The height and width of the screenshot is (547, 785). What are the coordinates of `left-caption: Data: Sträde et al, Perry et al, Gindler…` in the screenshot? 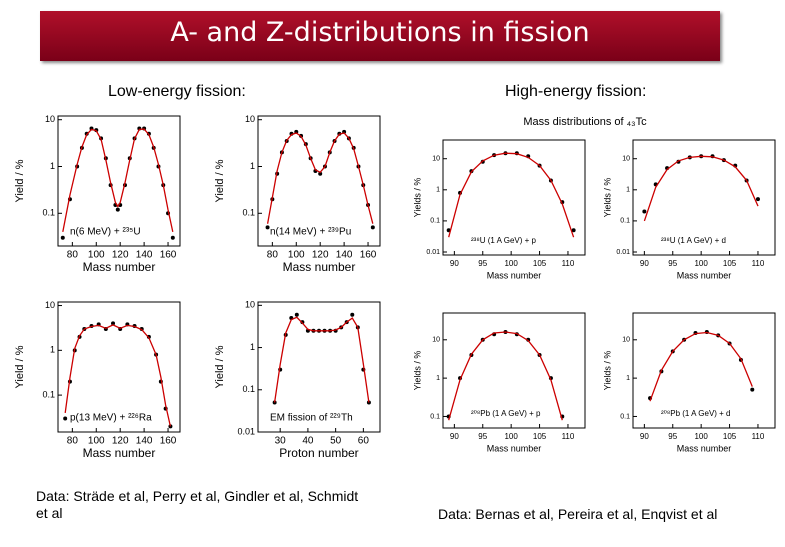 It's located at (197, 504).